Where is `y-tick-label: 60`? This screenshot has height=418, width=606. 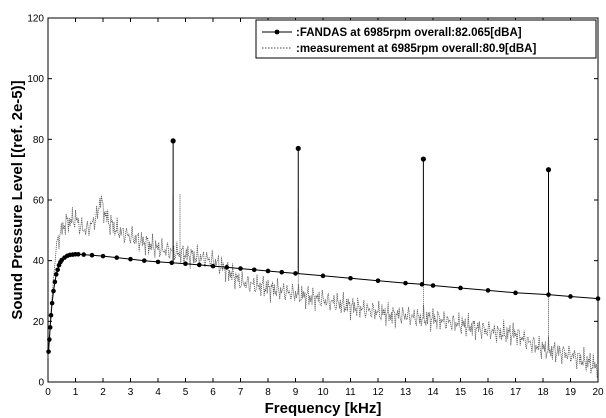
y-tick-label: 60 is located at coordinates (39, 201).